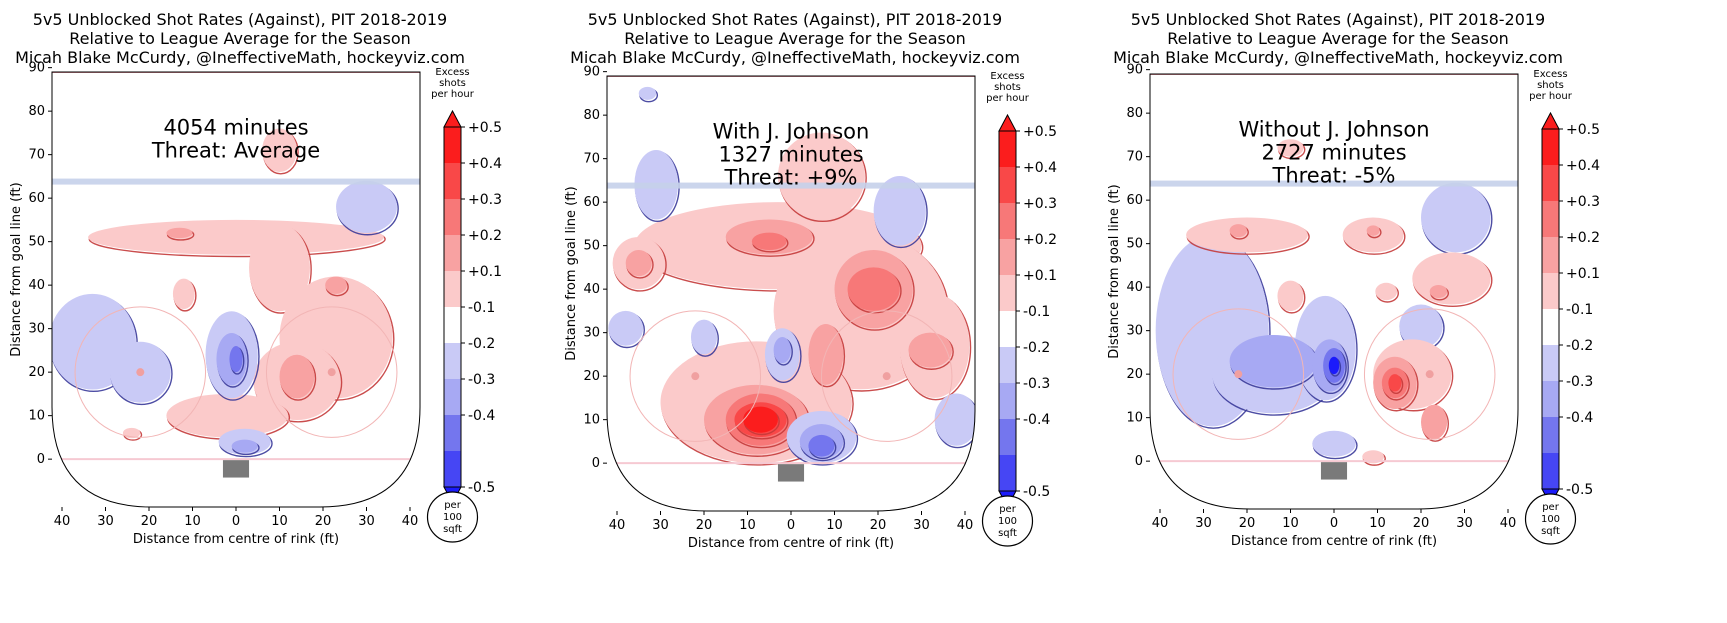 Image resolution: width=1727 pixels, height=623 pixels. I want to click on threat-annotation: Without J. Johnson, so click(1333, 130).